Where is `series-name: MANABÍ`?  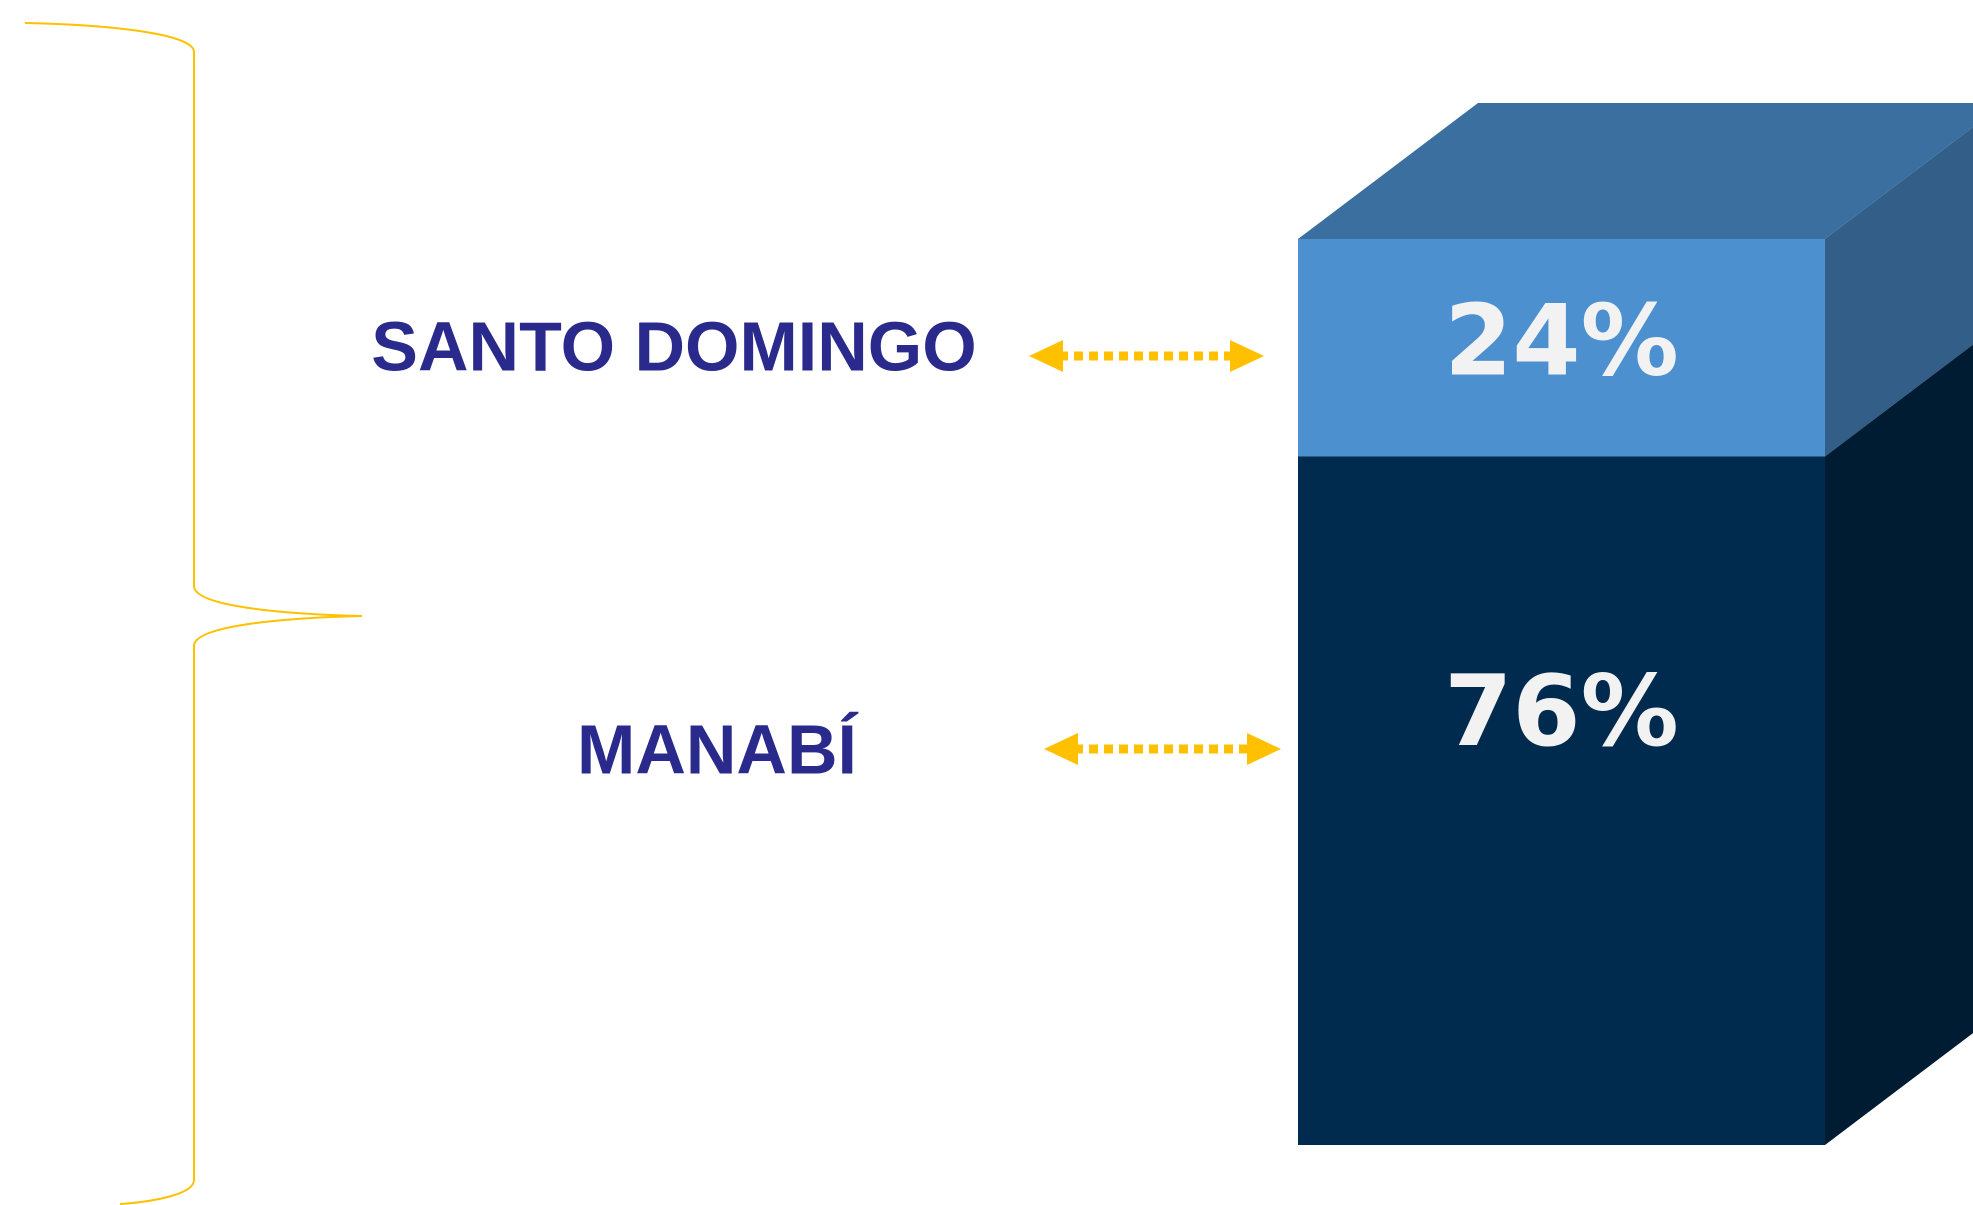 series-name: MANABÍ is located at coordinates (718, 749).